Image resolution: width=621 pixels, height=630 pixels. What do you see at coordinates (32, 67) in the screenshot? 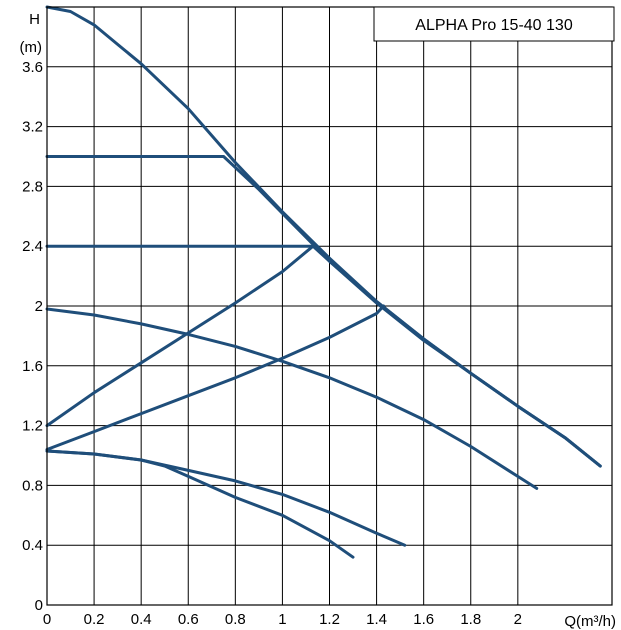
I see `y-tick-label: 3.6` at bounding box center [32, 67].